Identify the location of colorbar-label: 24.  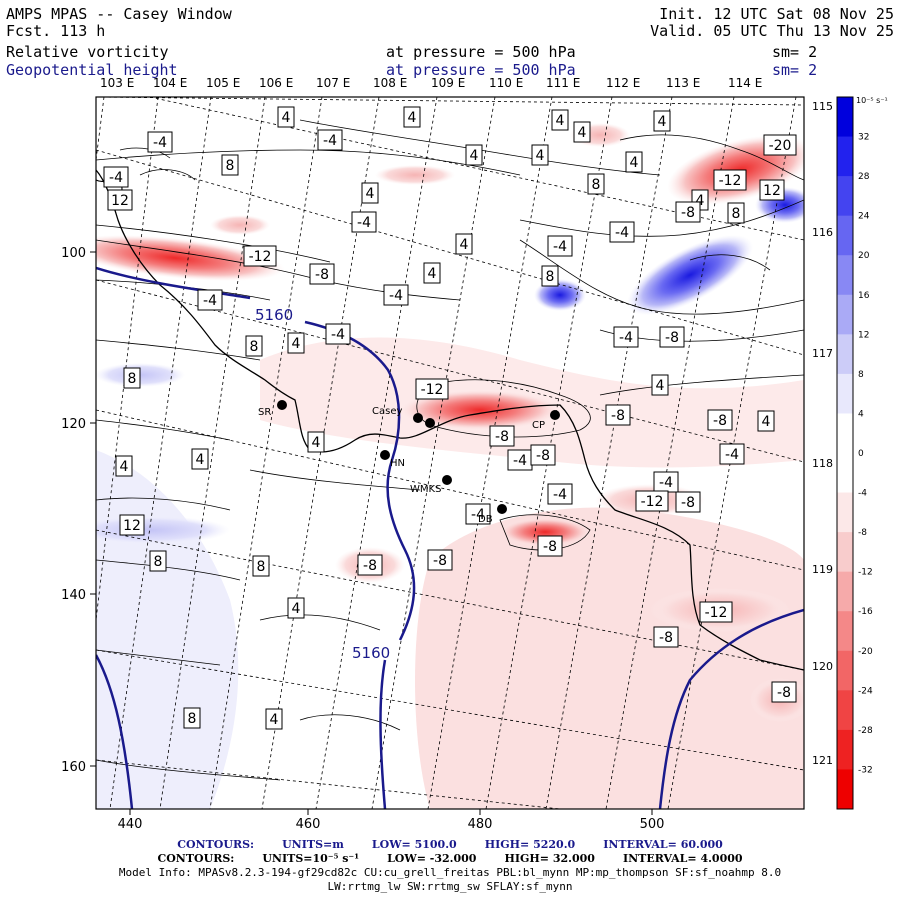
(864, 217).